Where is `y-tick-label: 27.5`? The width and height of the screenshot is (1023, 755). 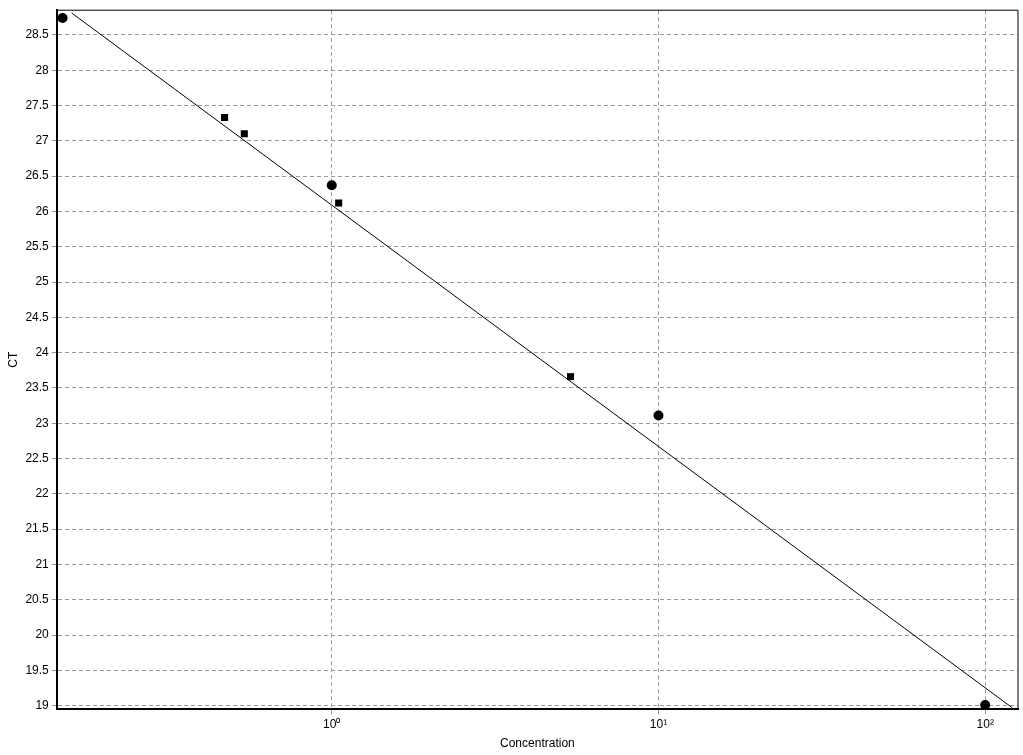 y-tick-label: 27.5 is located at coordinates (37, 104).